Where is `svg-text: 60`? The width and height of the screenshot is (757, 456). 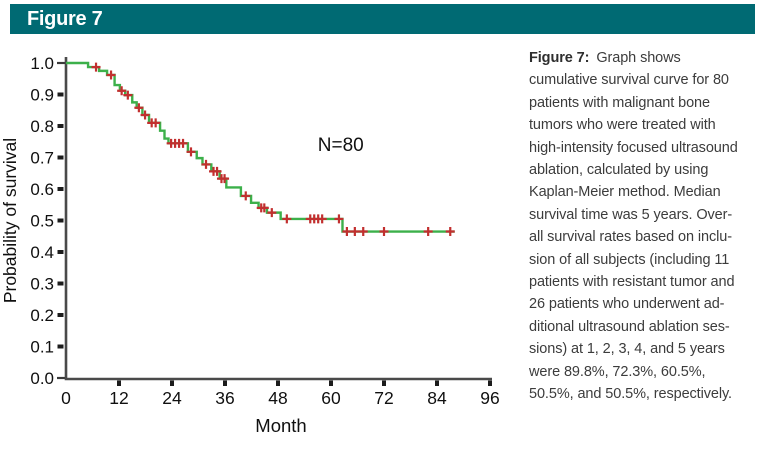
svg-text: 60 is located at coordinates (331, 398).